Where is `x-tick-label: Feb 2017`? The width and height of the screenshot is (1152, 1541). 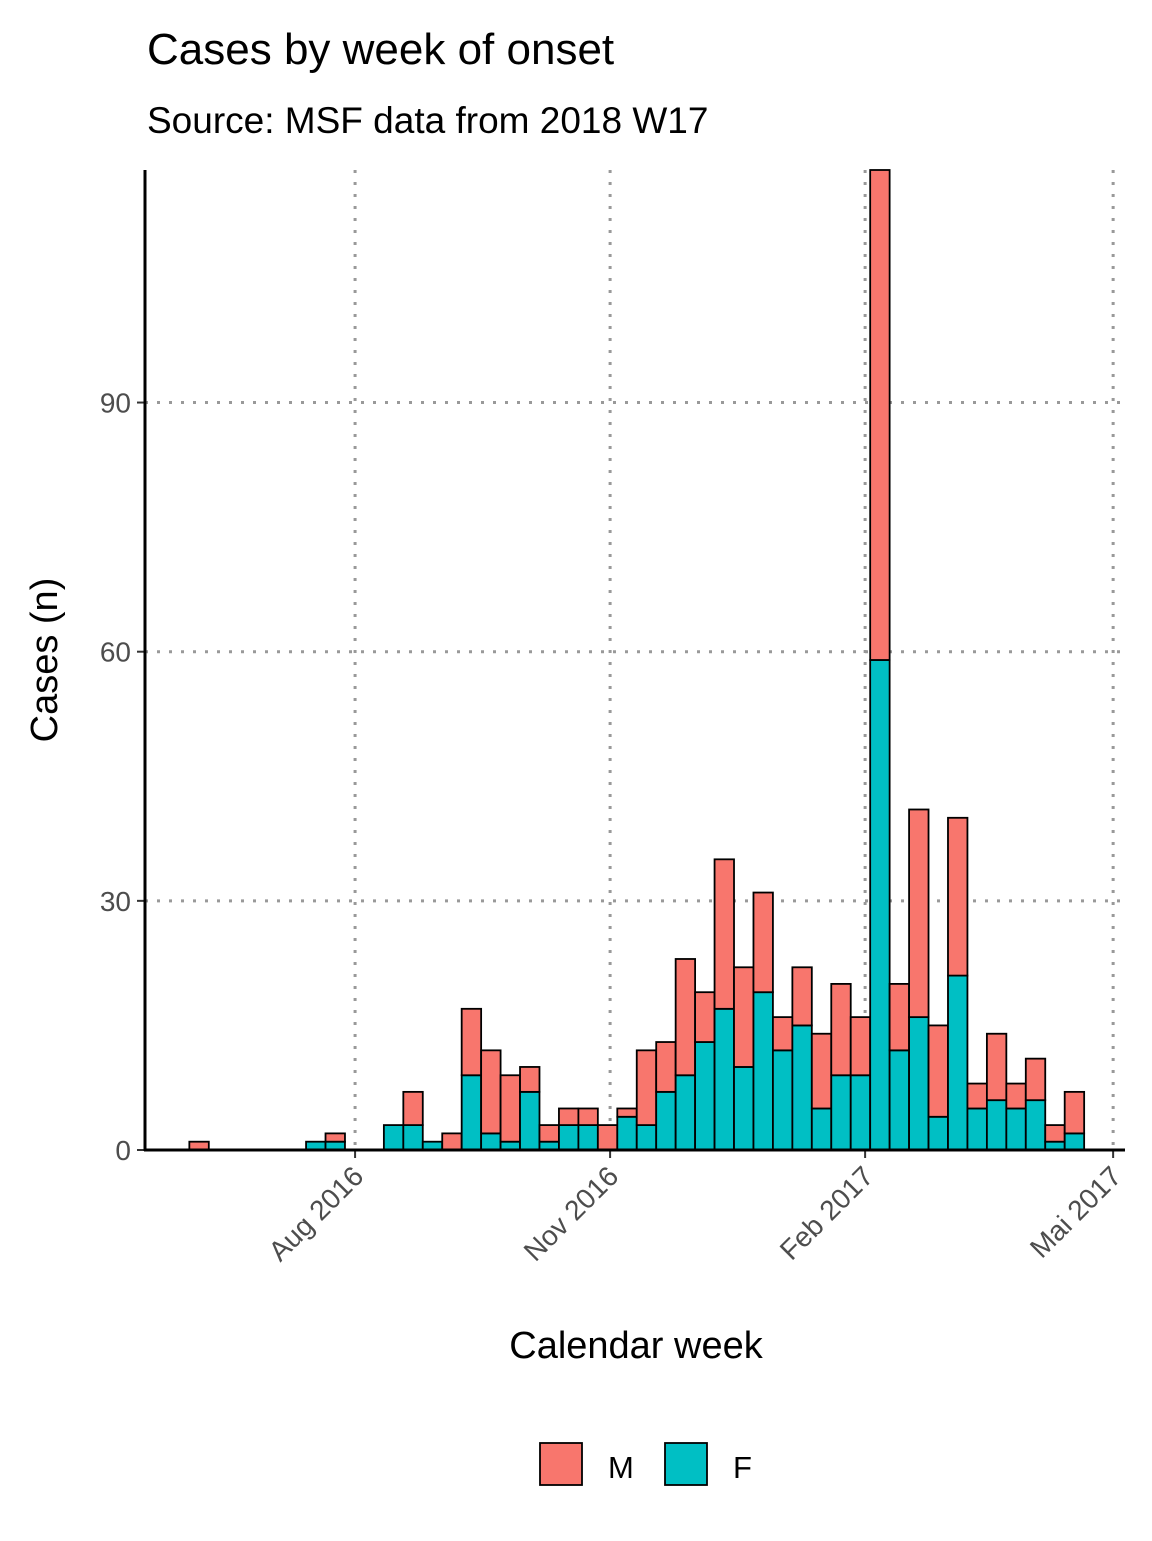 x-tick-label: Feb 2017 is located at coordinates (827, 1213).